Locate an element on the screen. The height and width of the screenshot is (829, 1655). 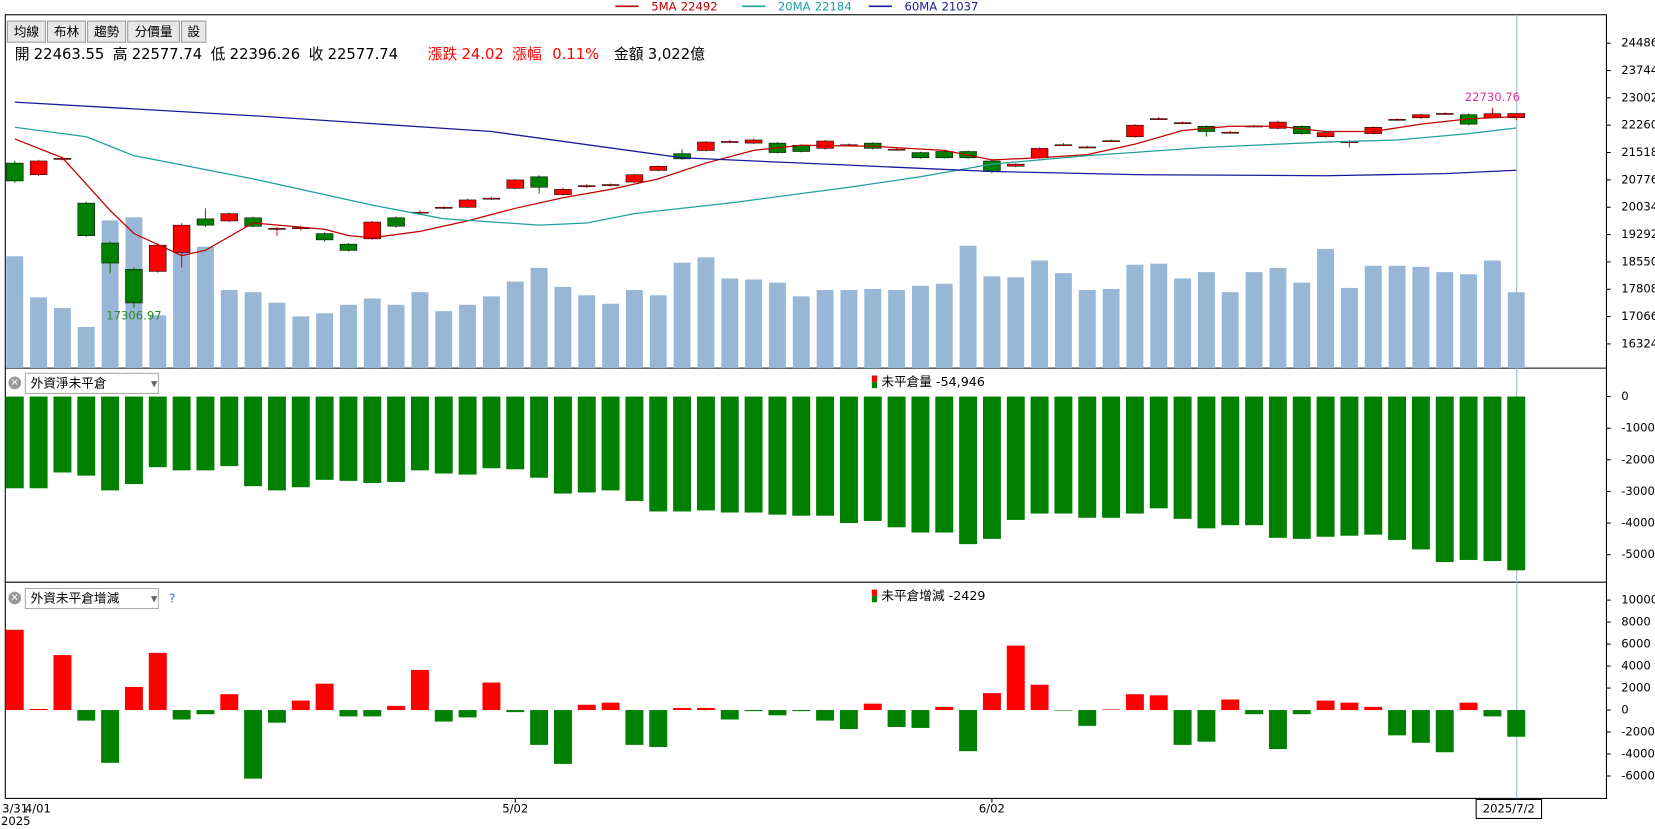
close-icon-glyph: ✕ is located at coordinates (15, 598).